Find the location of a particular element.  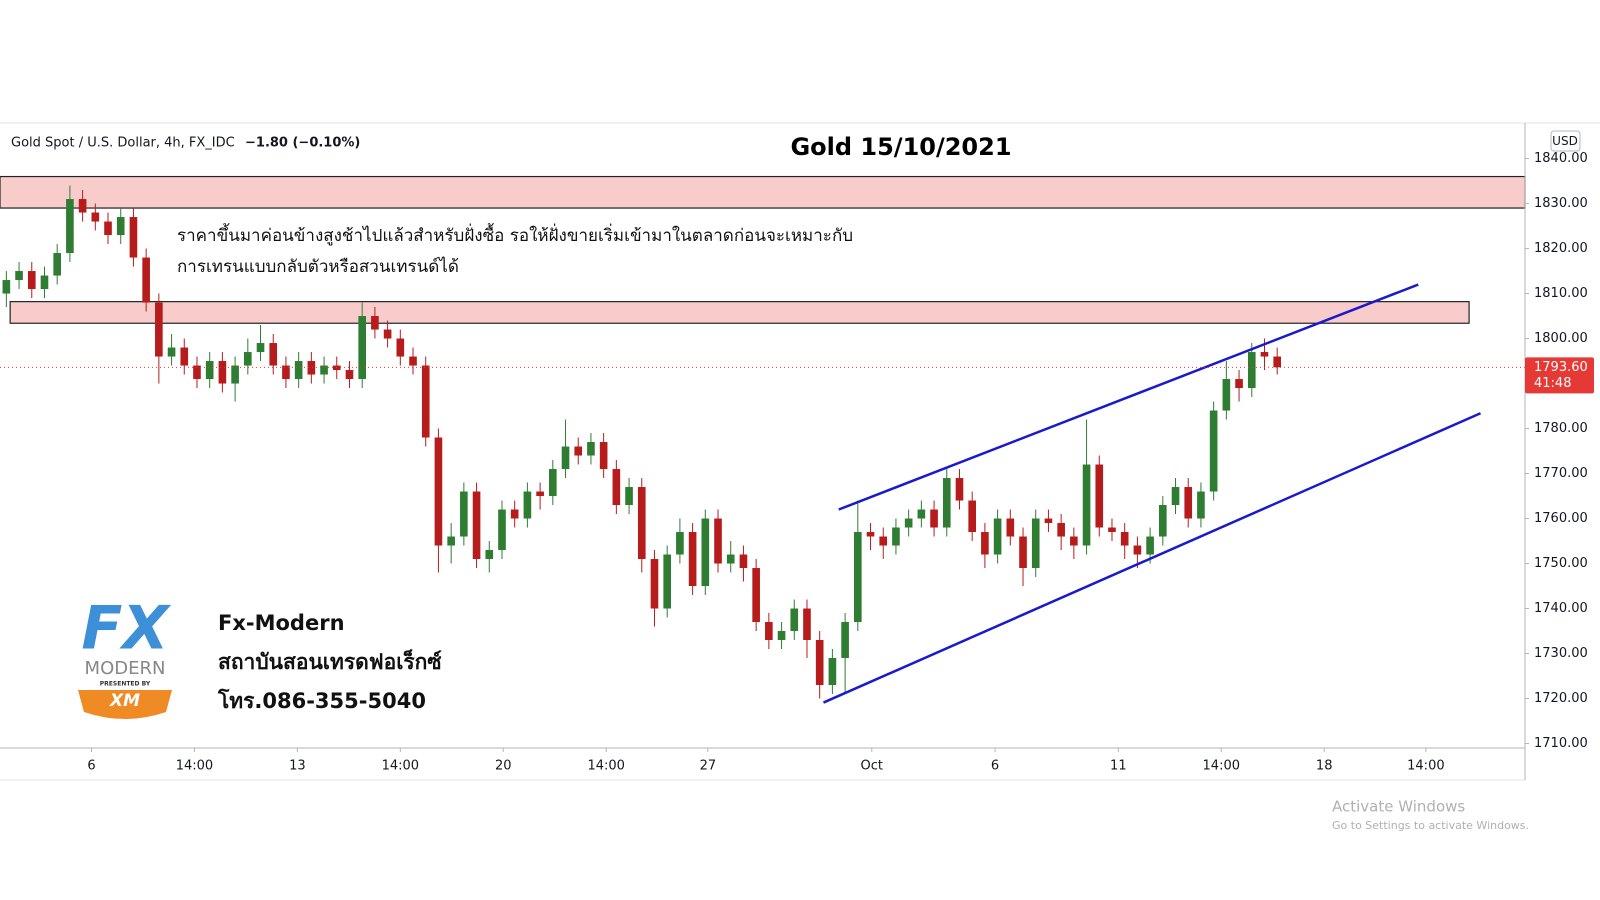

unit-box is located at coordinates (1565, 141).